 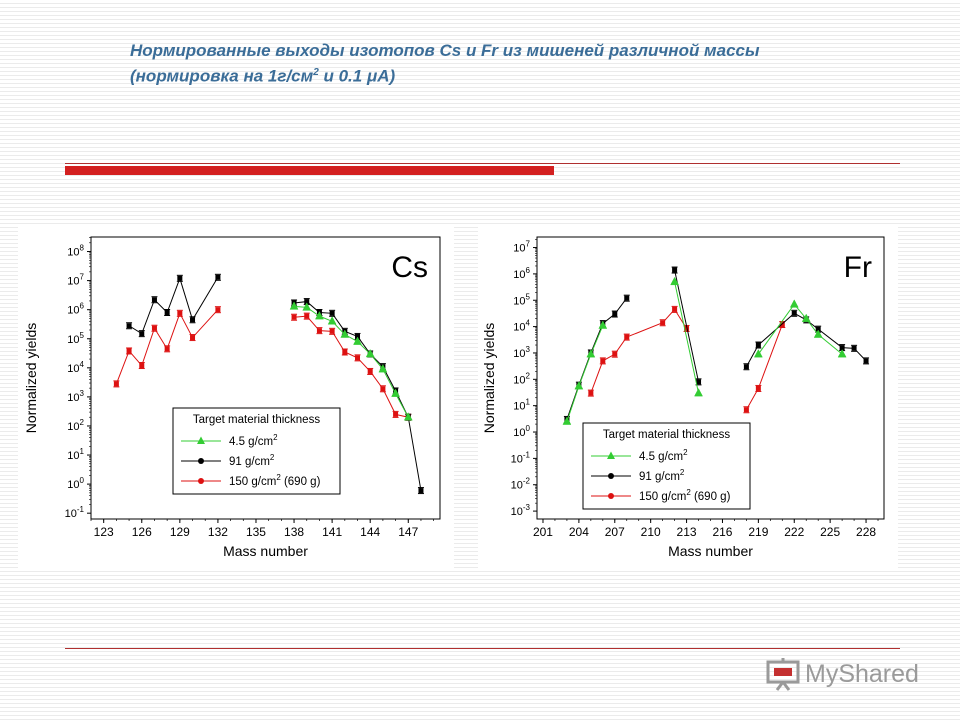 I want to click on bottom-divider, so click(x=482, y=648).